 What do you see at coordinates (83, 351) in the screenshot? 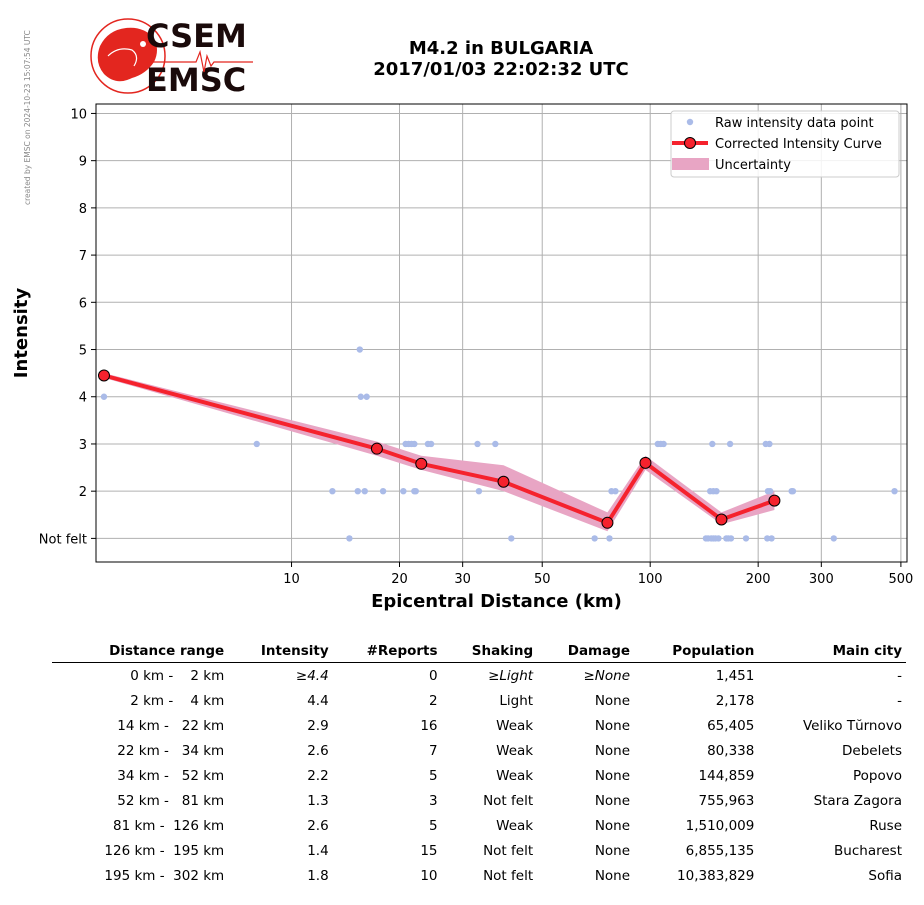
I see `y-tick-label: 5` at bounding box center [83, 351].